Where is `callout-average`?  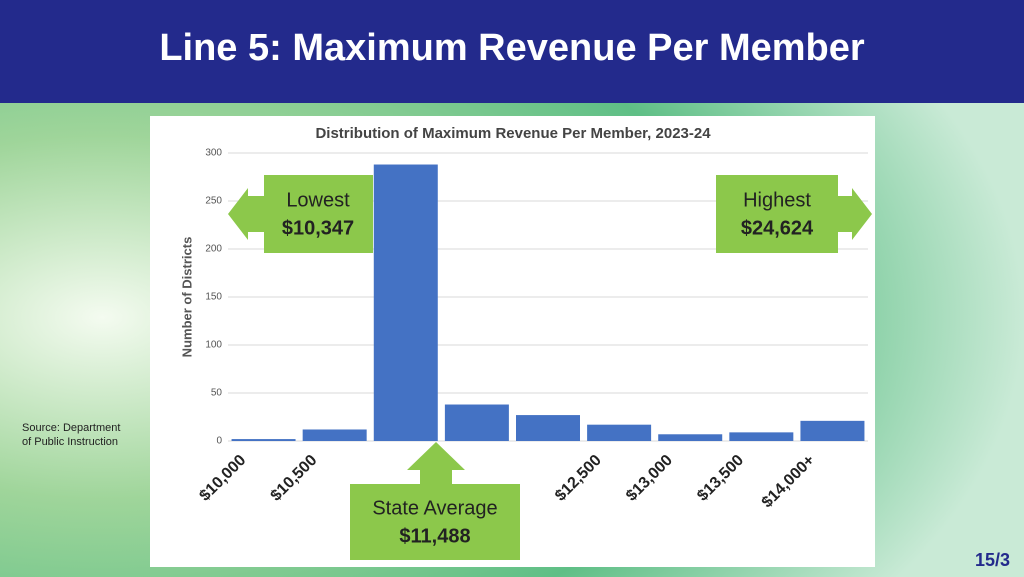 callout-average is located at coordinates (435, 501).